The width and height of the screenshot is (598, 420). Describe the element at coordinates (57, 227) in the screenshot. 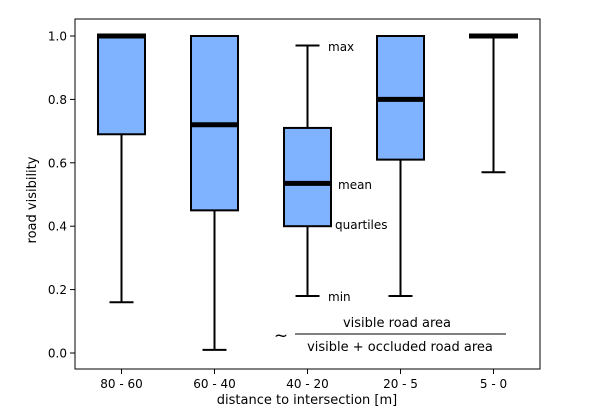

I see `y-tick-label: 0.4` at that location.